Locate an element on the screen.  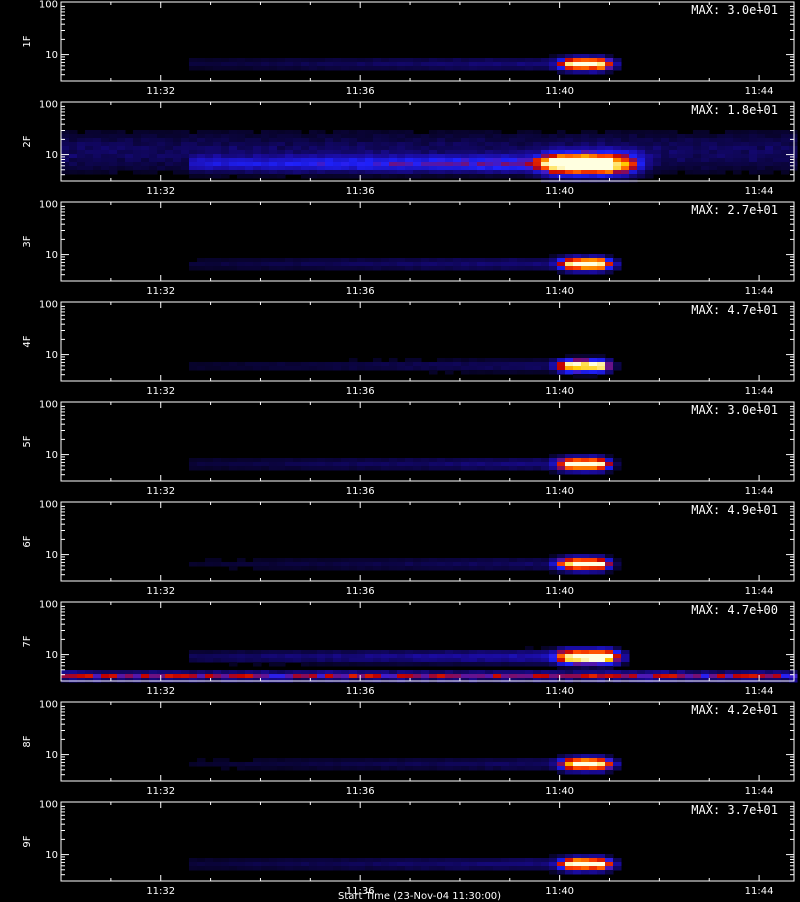
x-tick-label: 11:36 is located at coordinates (360, 91).